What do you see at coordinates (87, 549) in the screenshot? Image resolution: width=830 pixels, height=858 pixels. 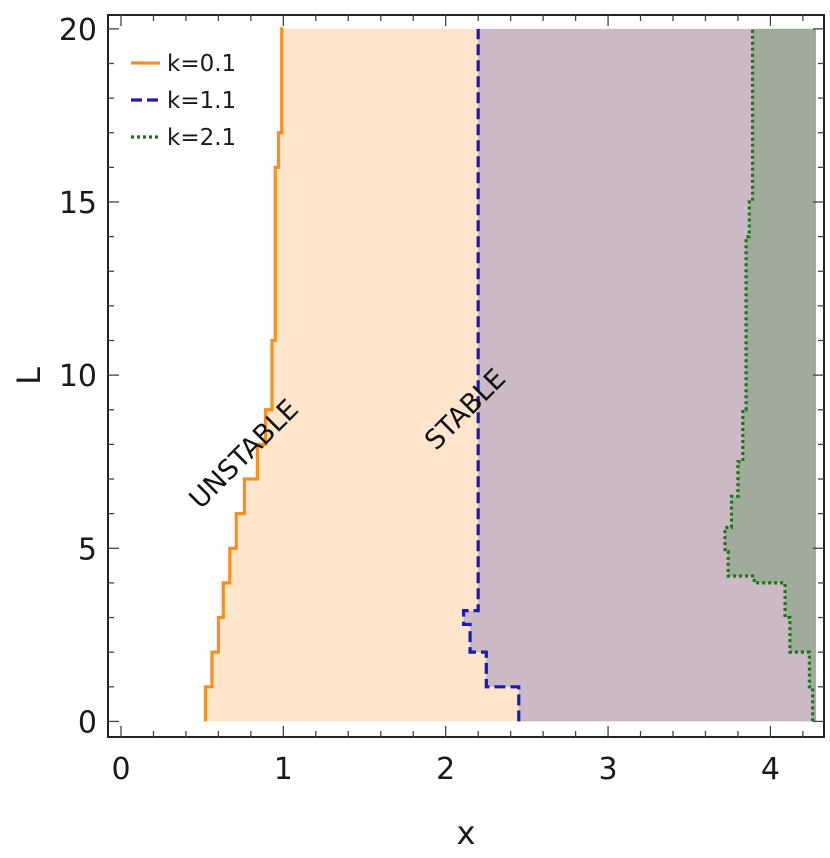 I see `y-tick-label: 5` at bounding box center [87, 549].